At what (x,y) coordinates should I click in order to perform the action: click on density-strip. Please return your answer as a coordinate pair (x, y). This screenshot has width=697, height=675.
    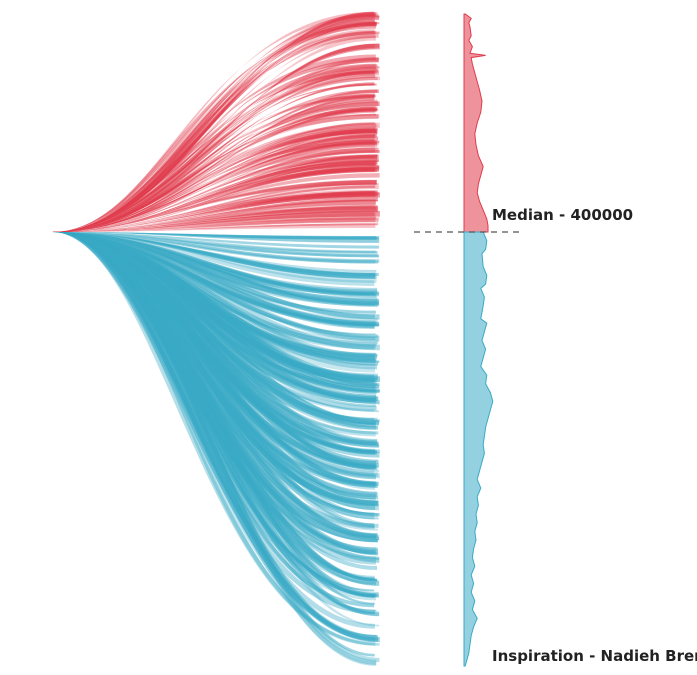
    Looking at the image, I should click on (478, 340).